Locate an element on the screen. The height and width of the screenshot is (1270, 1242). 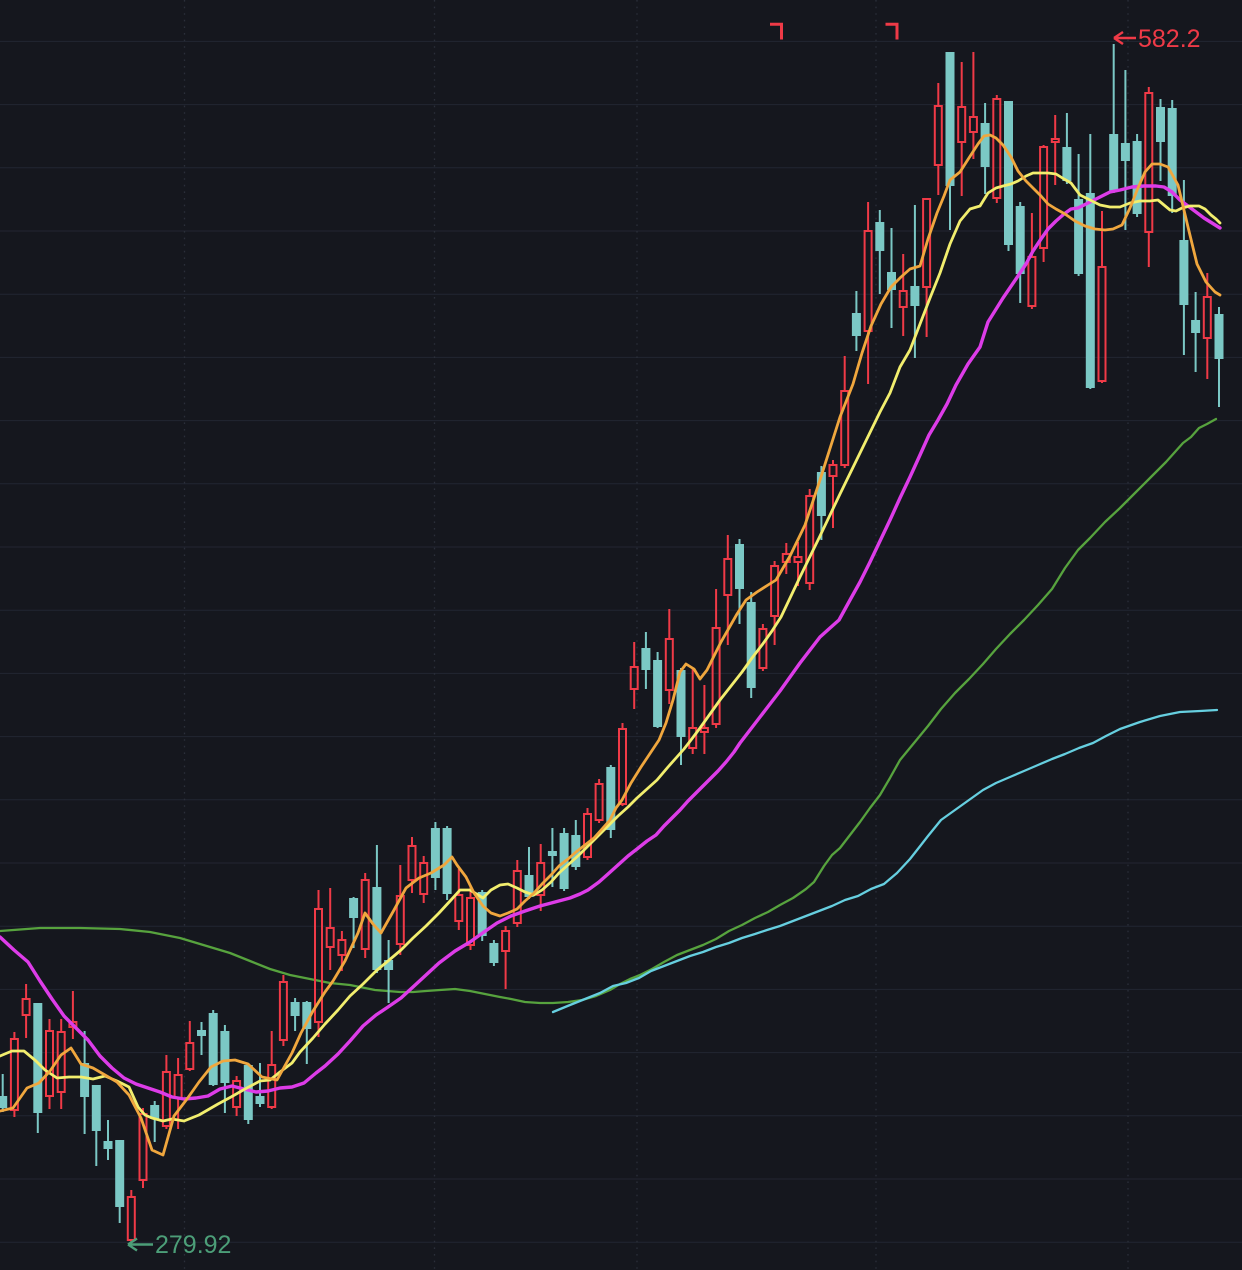
svg-text: 279.92 is located at coordinates (193, 1245).